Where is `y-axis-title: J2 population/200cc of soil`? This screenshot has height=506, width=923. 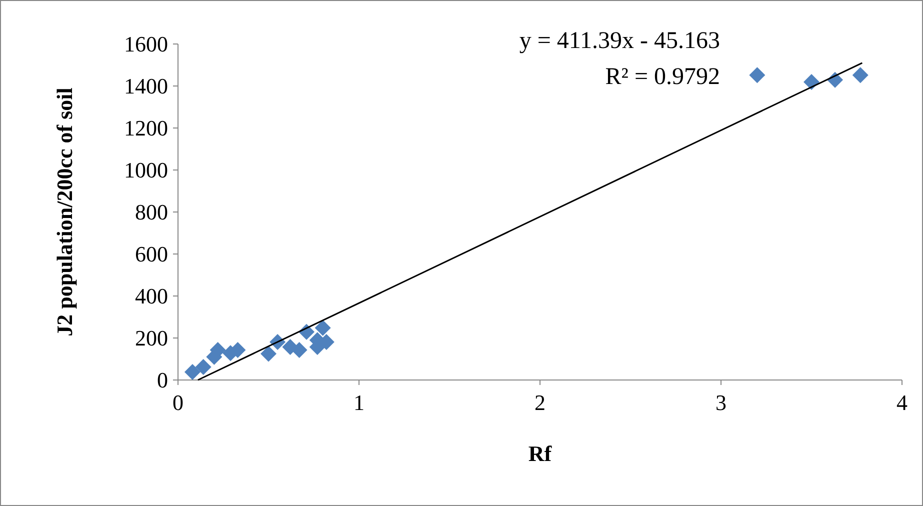
y-axis-title: J2 population/200cc of soil is located at coordinates (64, 212).